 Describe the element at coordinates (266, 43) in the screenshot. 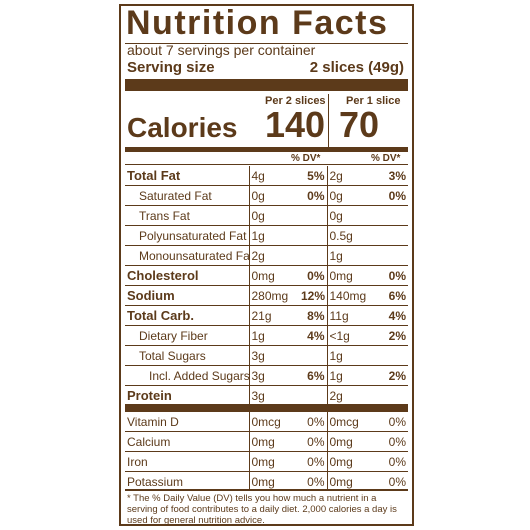

I see `title-divider` at that location.